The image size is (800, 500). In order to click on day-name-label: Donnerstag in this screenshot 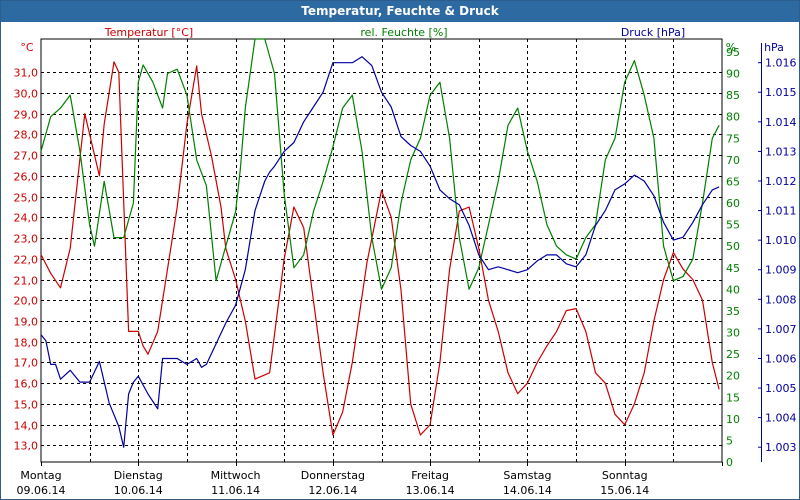, I will do `click(333, 475)`.